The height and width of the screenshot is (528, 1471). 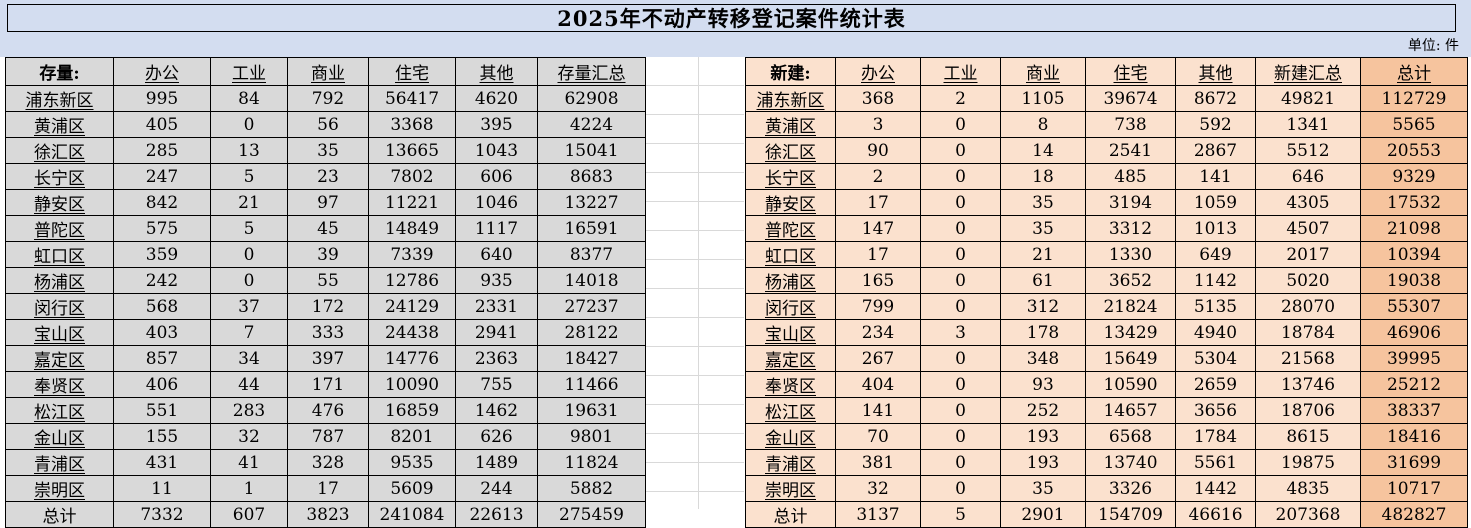 What do you see at coordinates (1043, 176) in the screenshot?
I see `value-cell: 18` at bounding box center [1043, 176].